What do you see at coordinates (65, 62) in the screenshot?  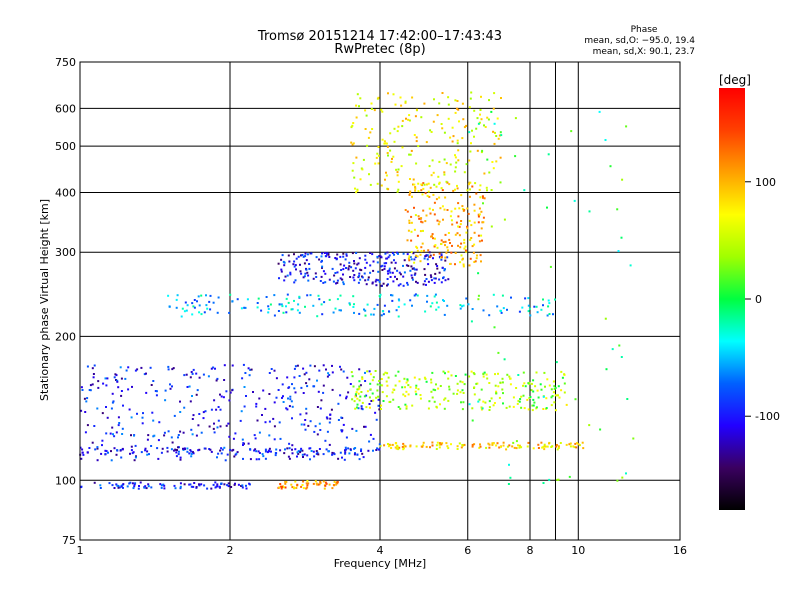 I see `y-tick-label: 750` at bounding box center [65, 62].